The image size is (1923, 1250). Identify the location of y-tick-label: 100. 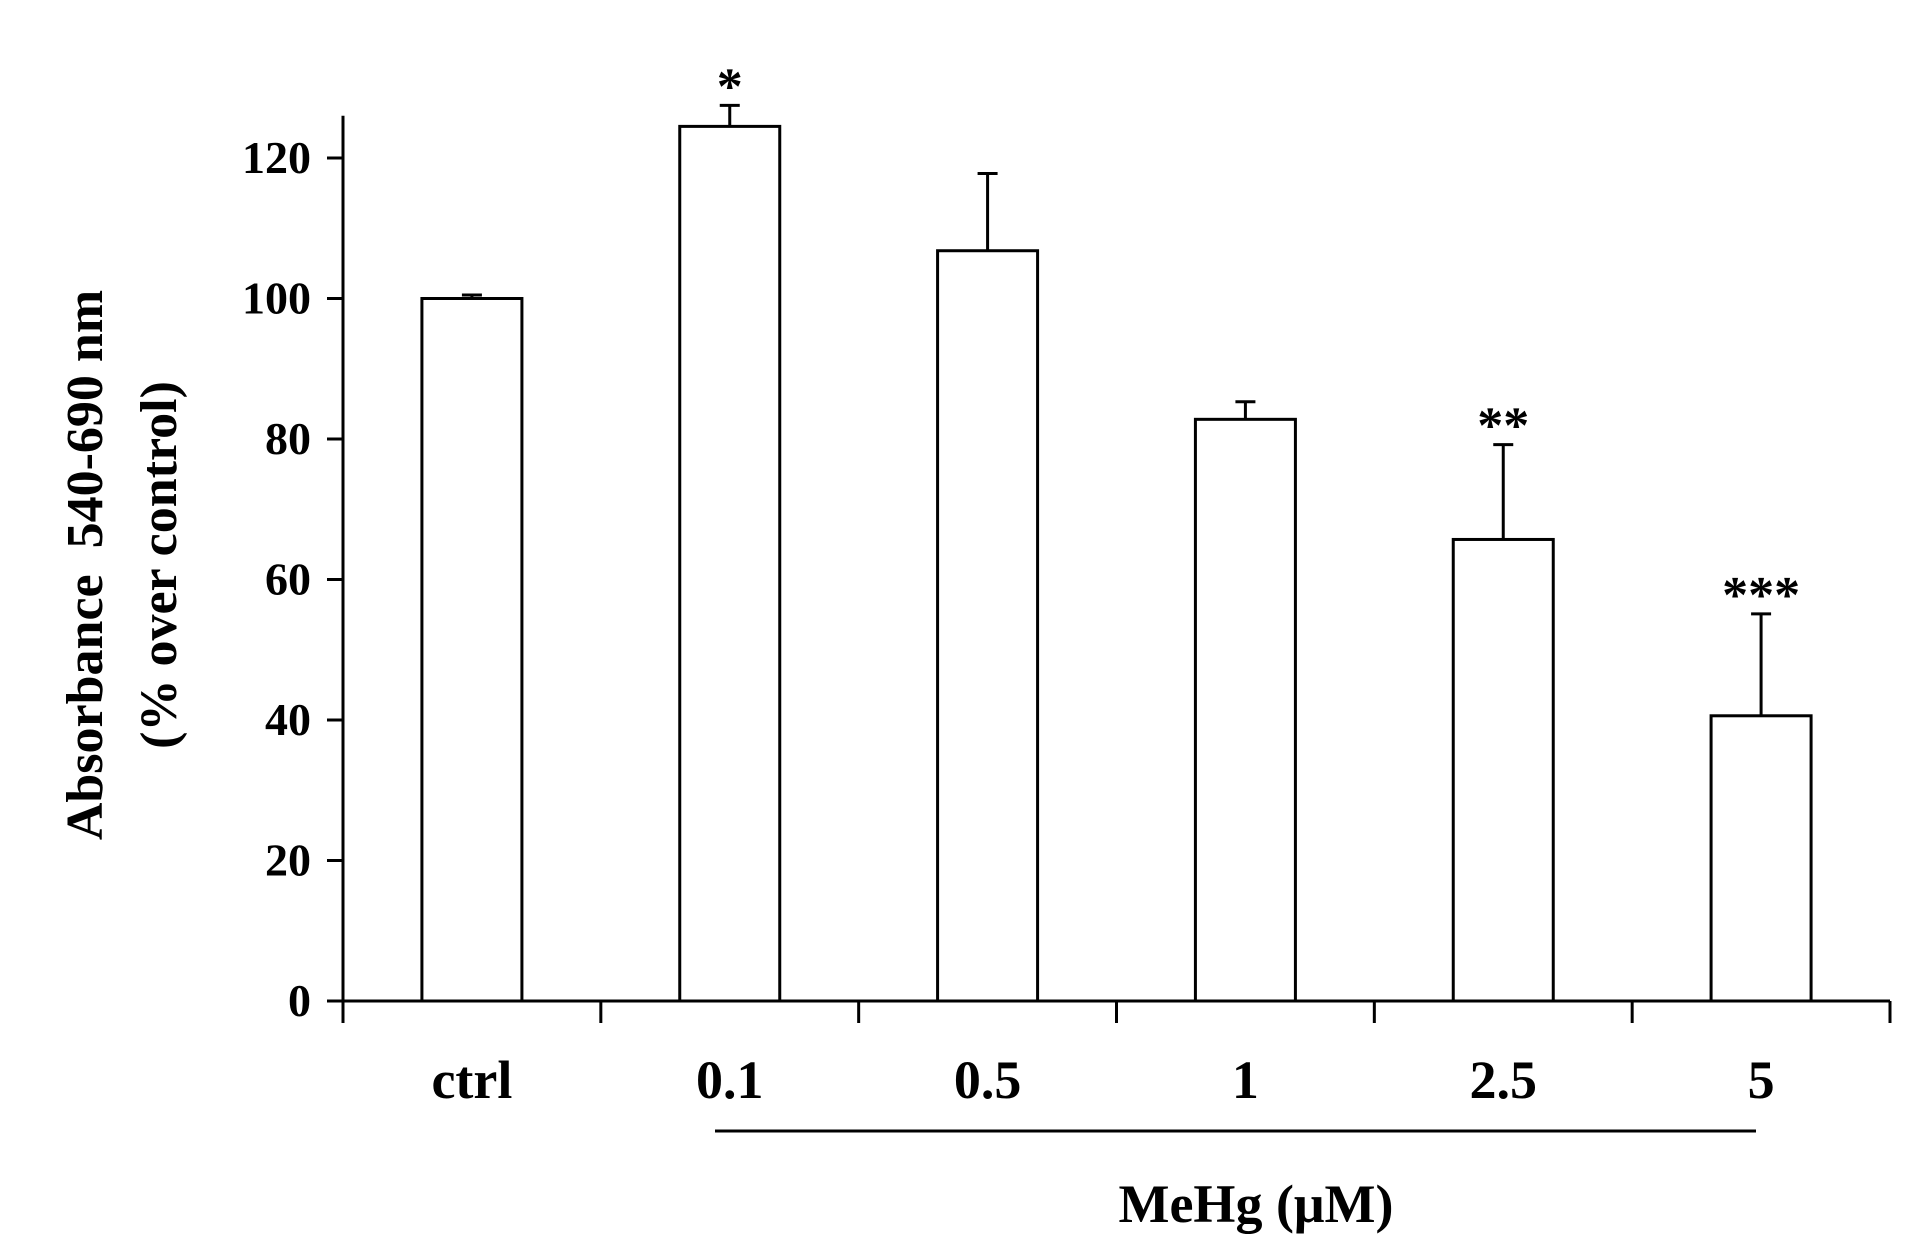
(276, 298).